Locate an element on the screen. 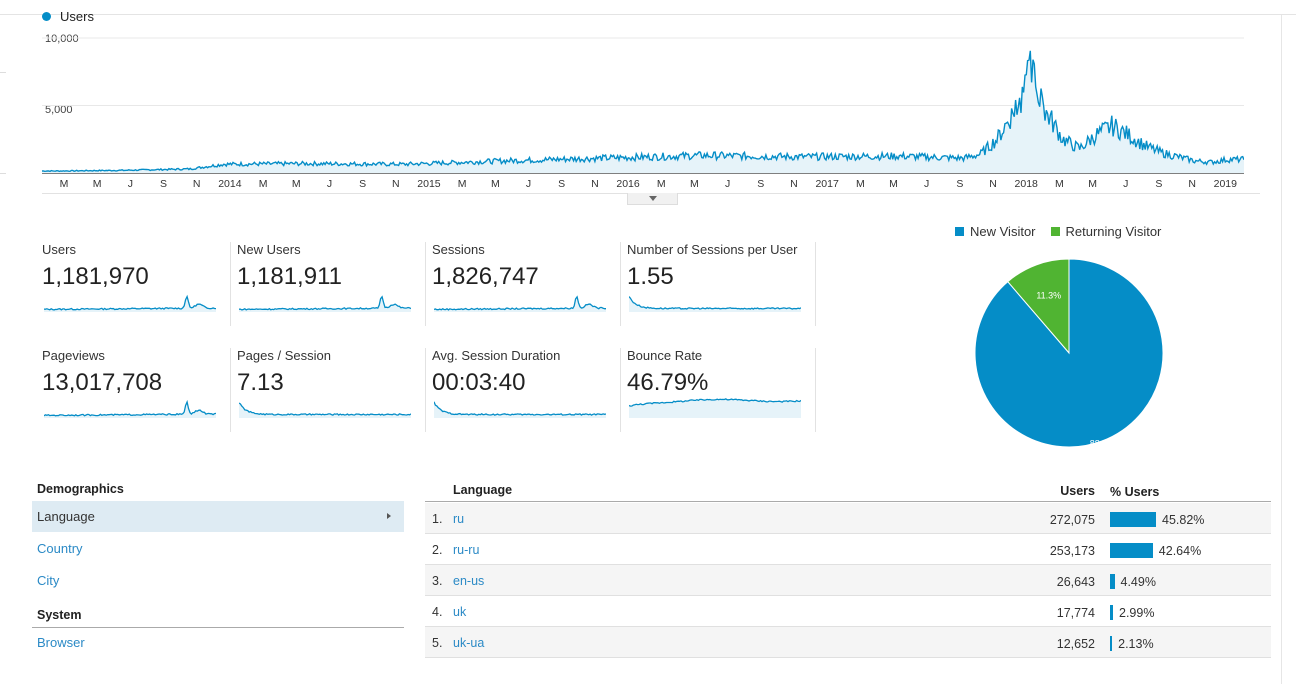  pct-users-bar is located at coordinates (1133, 519).